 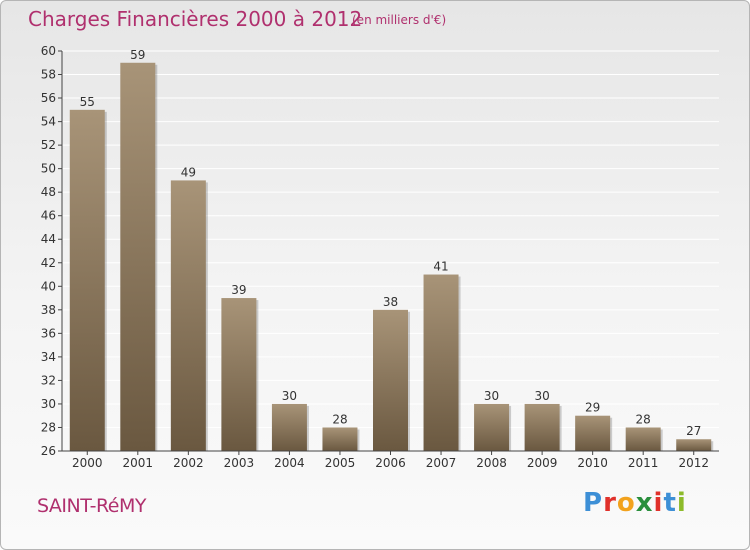 I want to click on y-tick-label: 32, so click(x=48, y=380).